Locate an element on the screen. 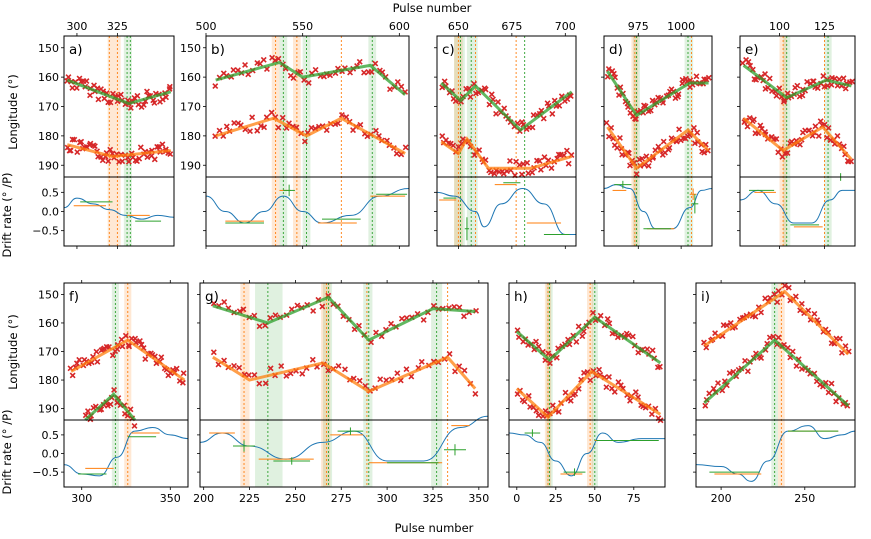 This screenshot has height=539, width=871. x-tick-label: 225 is located at coordinates (249, 498).